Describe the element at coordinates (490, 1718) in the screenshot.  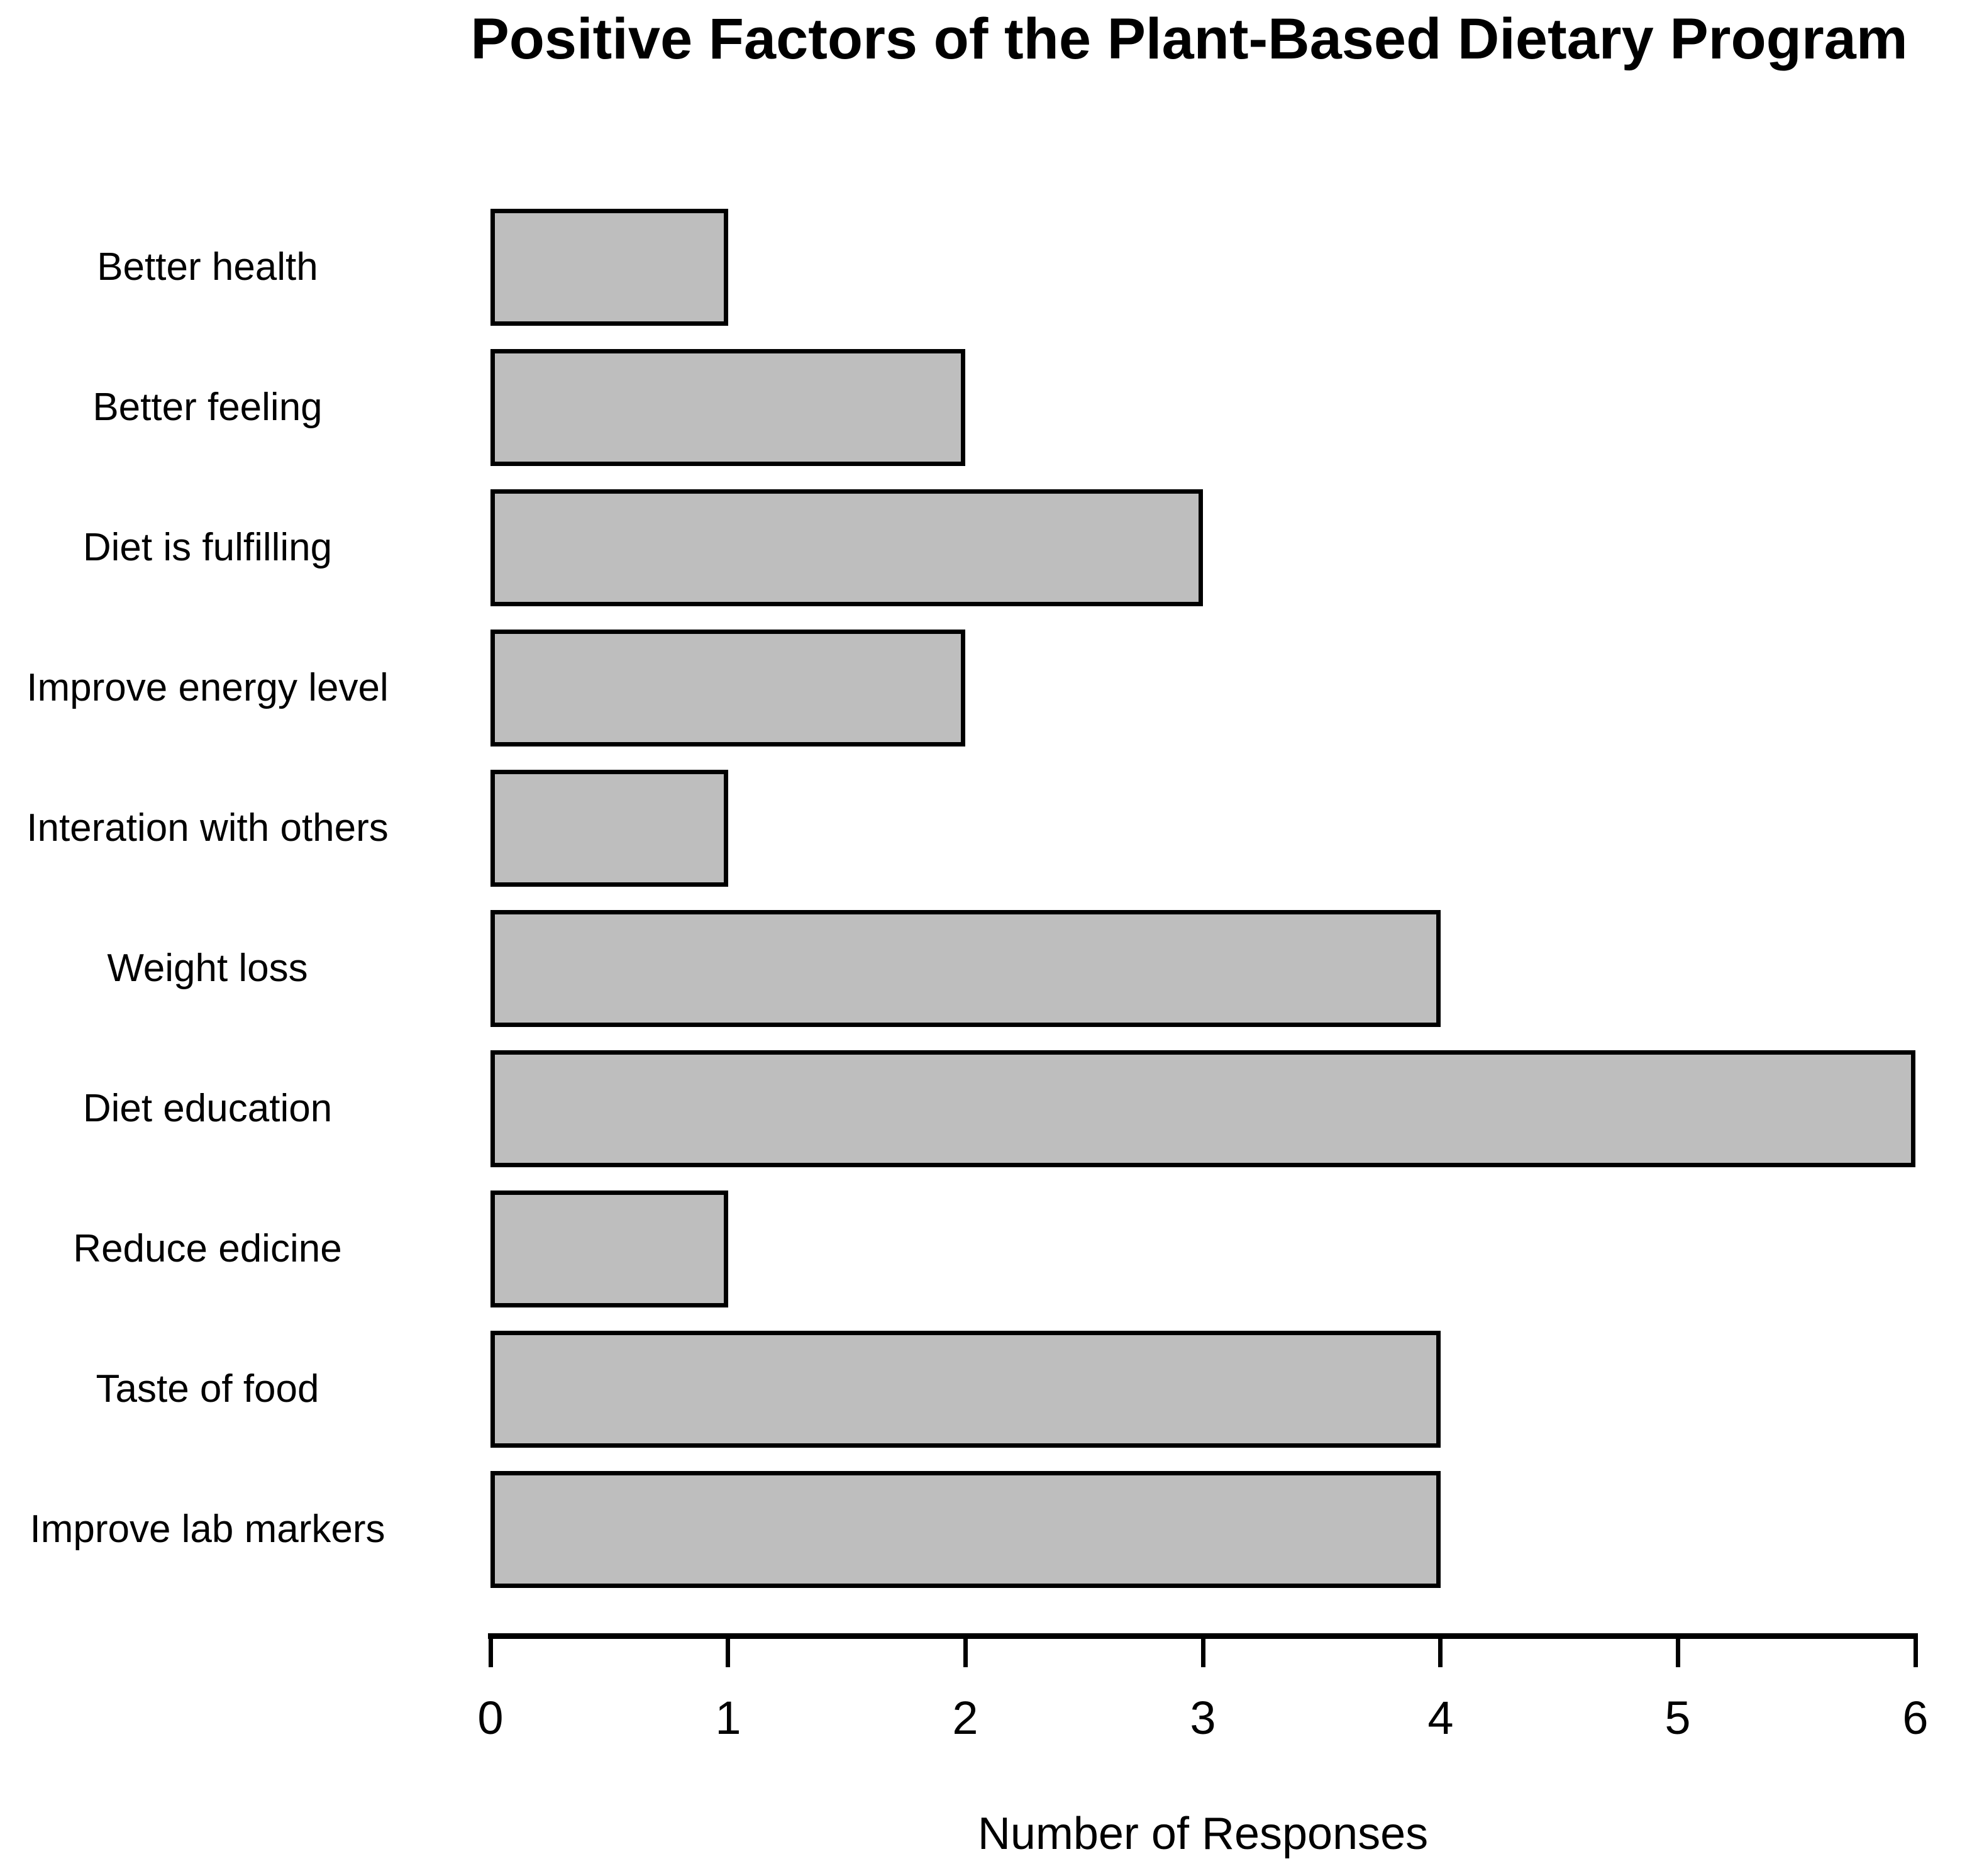
I see `x-axis-tick-label: 0` at that location.